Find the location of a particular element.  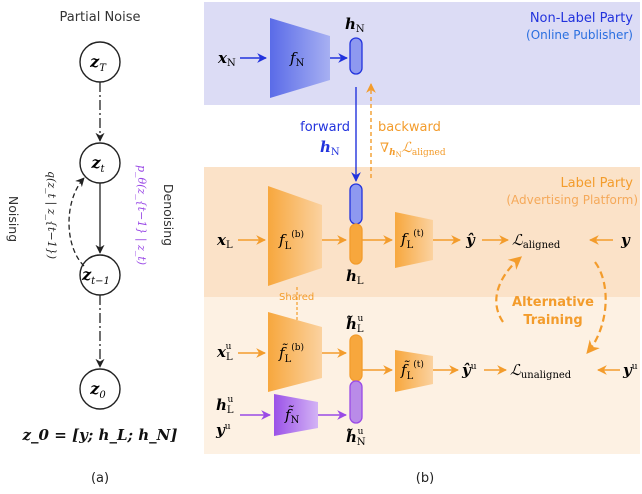

noising-formula: q(z_t | z_{t−1}) is located at coordinates (51, 215).